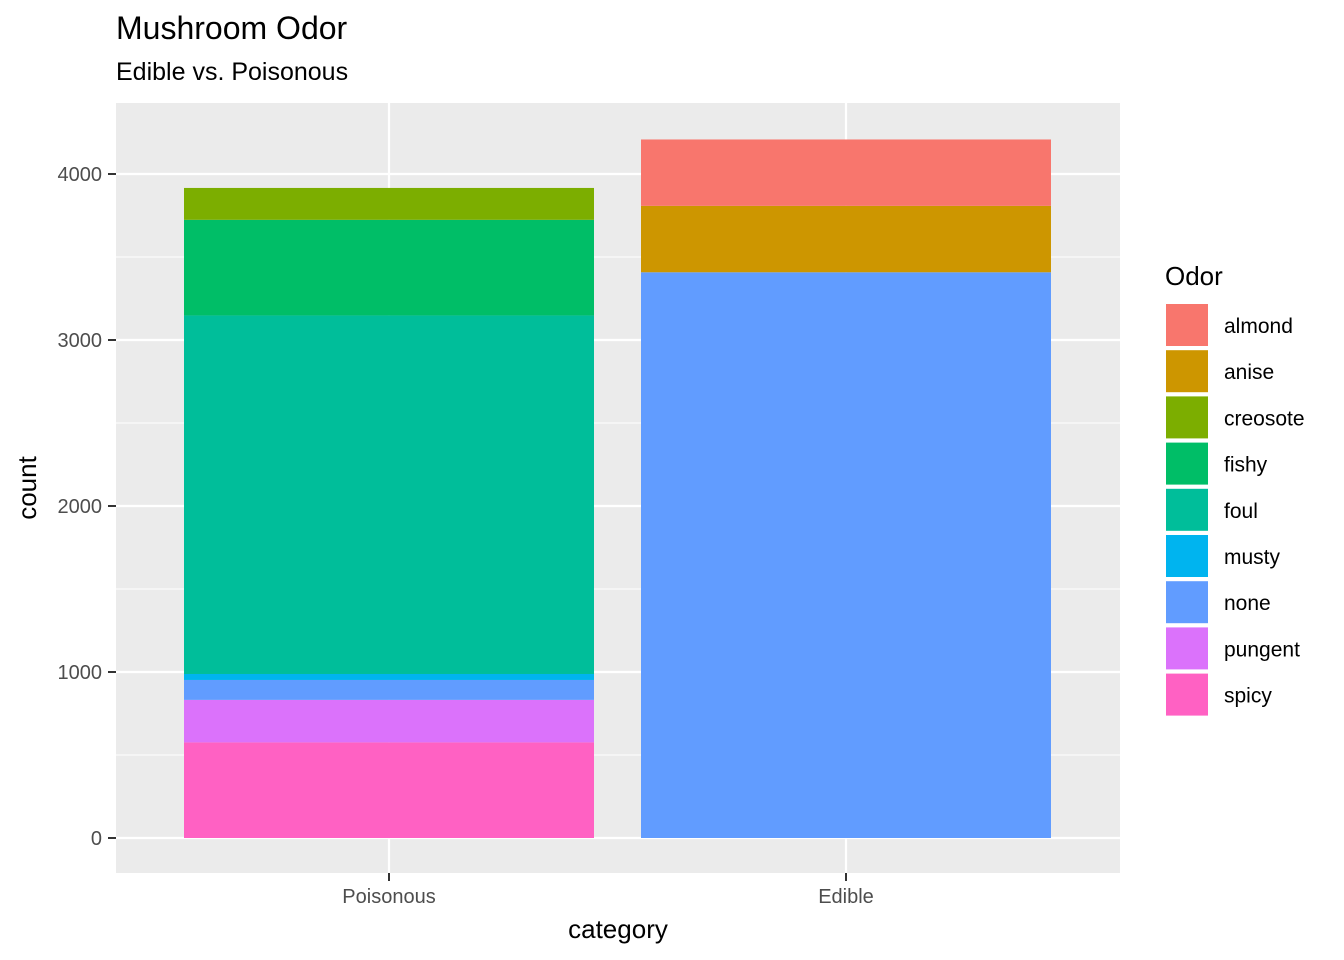 The height and width of the screenshot is (960, 1344). I want to click on legend-label-spicy: spicy, so click(1248, 696).